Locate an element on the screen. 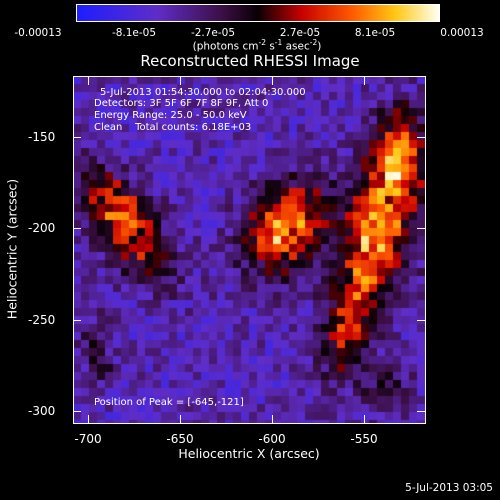 The width and height of the screenshot is (500, 500). colorbar-tick: 0.00013 is located at coordinates (462, 33).